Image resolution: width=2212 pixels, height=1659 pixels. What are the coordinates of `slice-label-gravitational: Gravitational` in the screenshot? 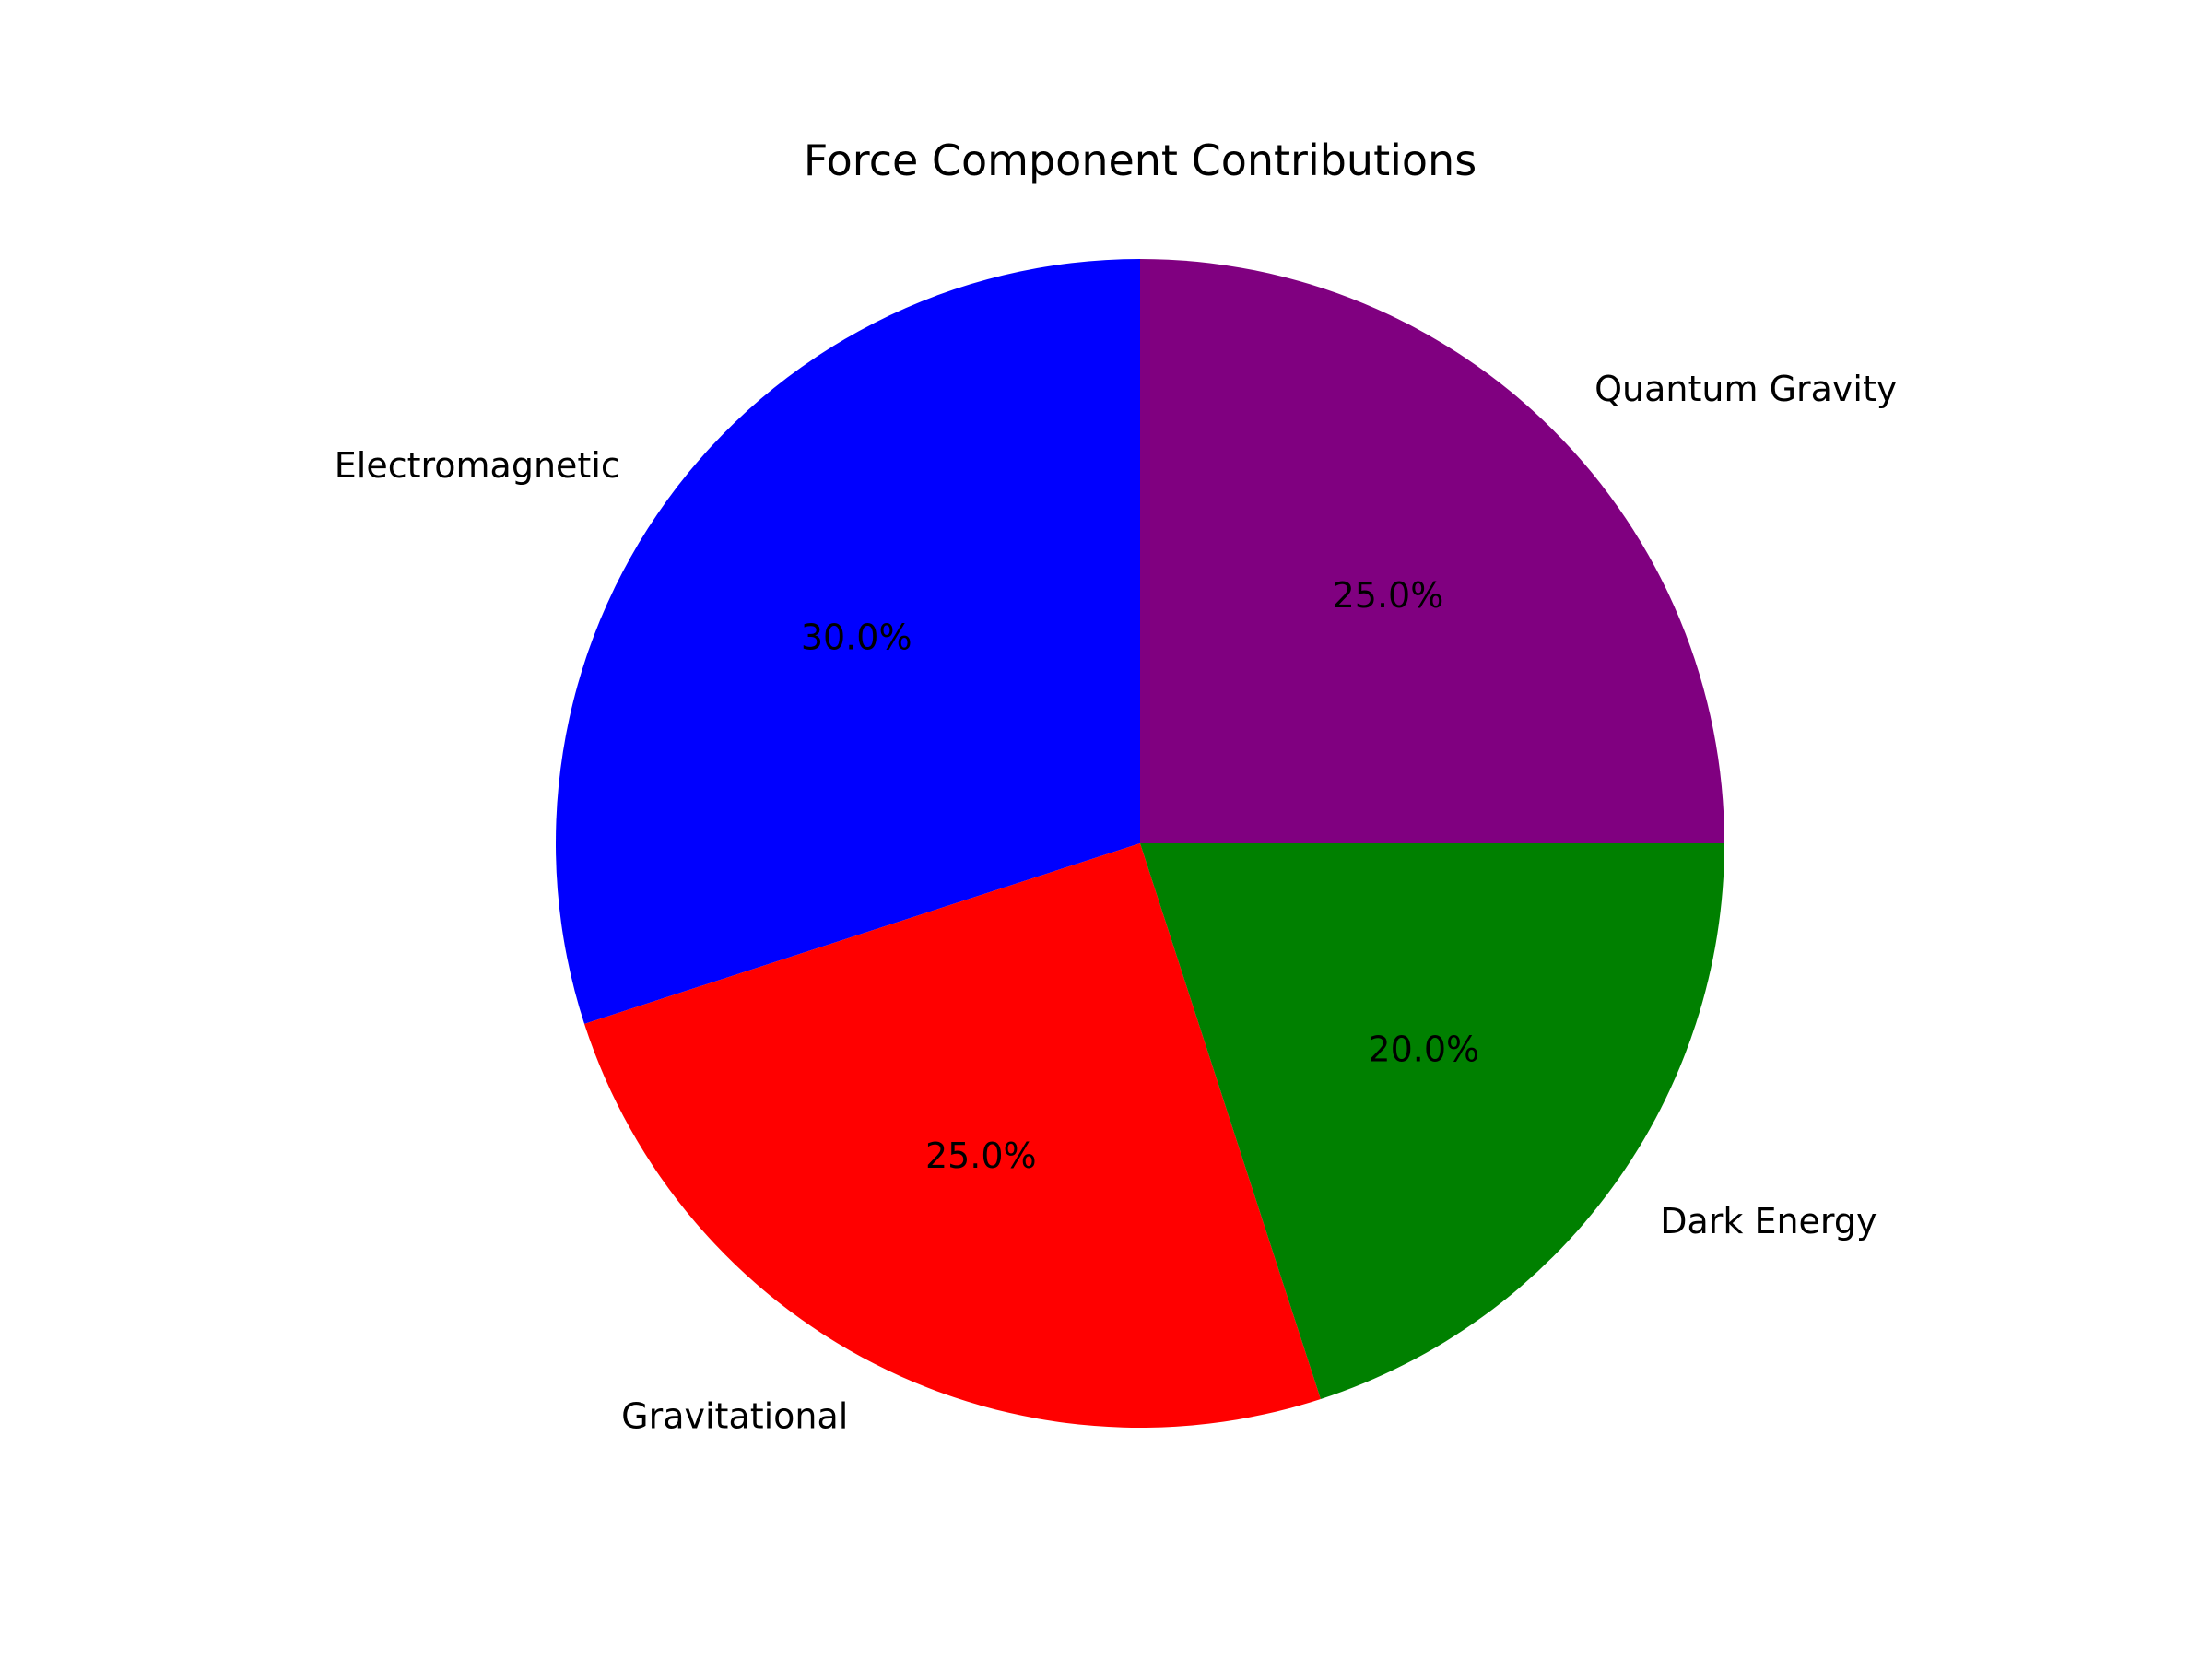 It's located at (734, 1415).